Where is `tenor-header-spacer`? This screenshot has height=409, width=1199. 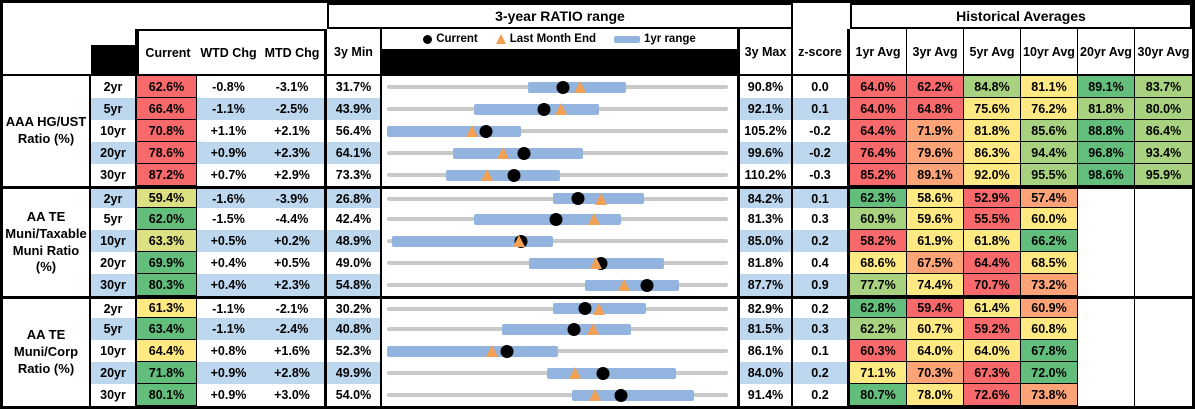 tenor-header-spacer is located at coordinates (113, 37).